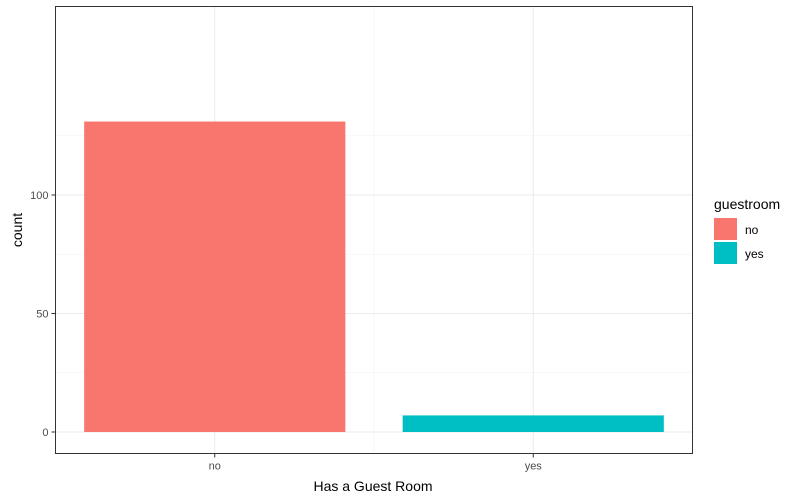 This screenshot has height=500, width=800. What do you see at coordinates (725, 229) in the screenshot?
I see `legend-key-no` at bounding box center [725, 229].